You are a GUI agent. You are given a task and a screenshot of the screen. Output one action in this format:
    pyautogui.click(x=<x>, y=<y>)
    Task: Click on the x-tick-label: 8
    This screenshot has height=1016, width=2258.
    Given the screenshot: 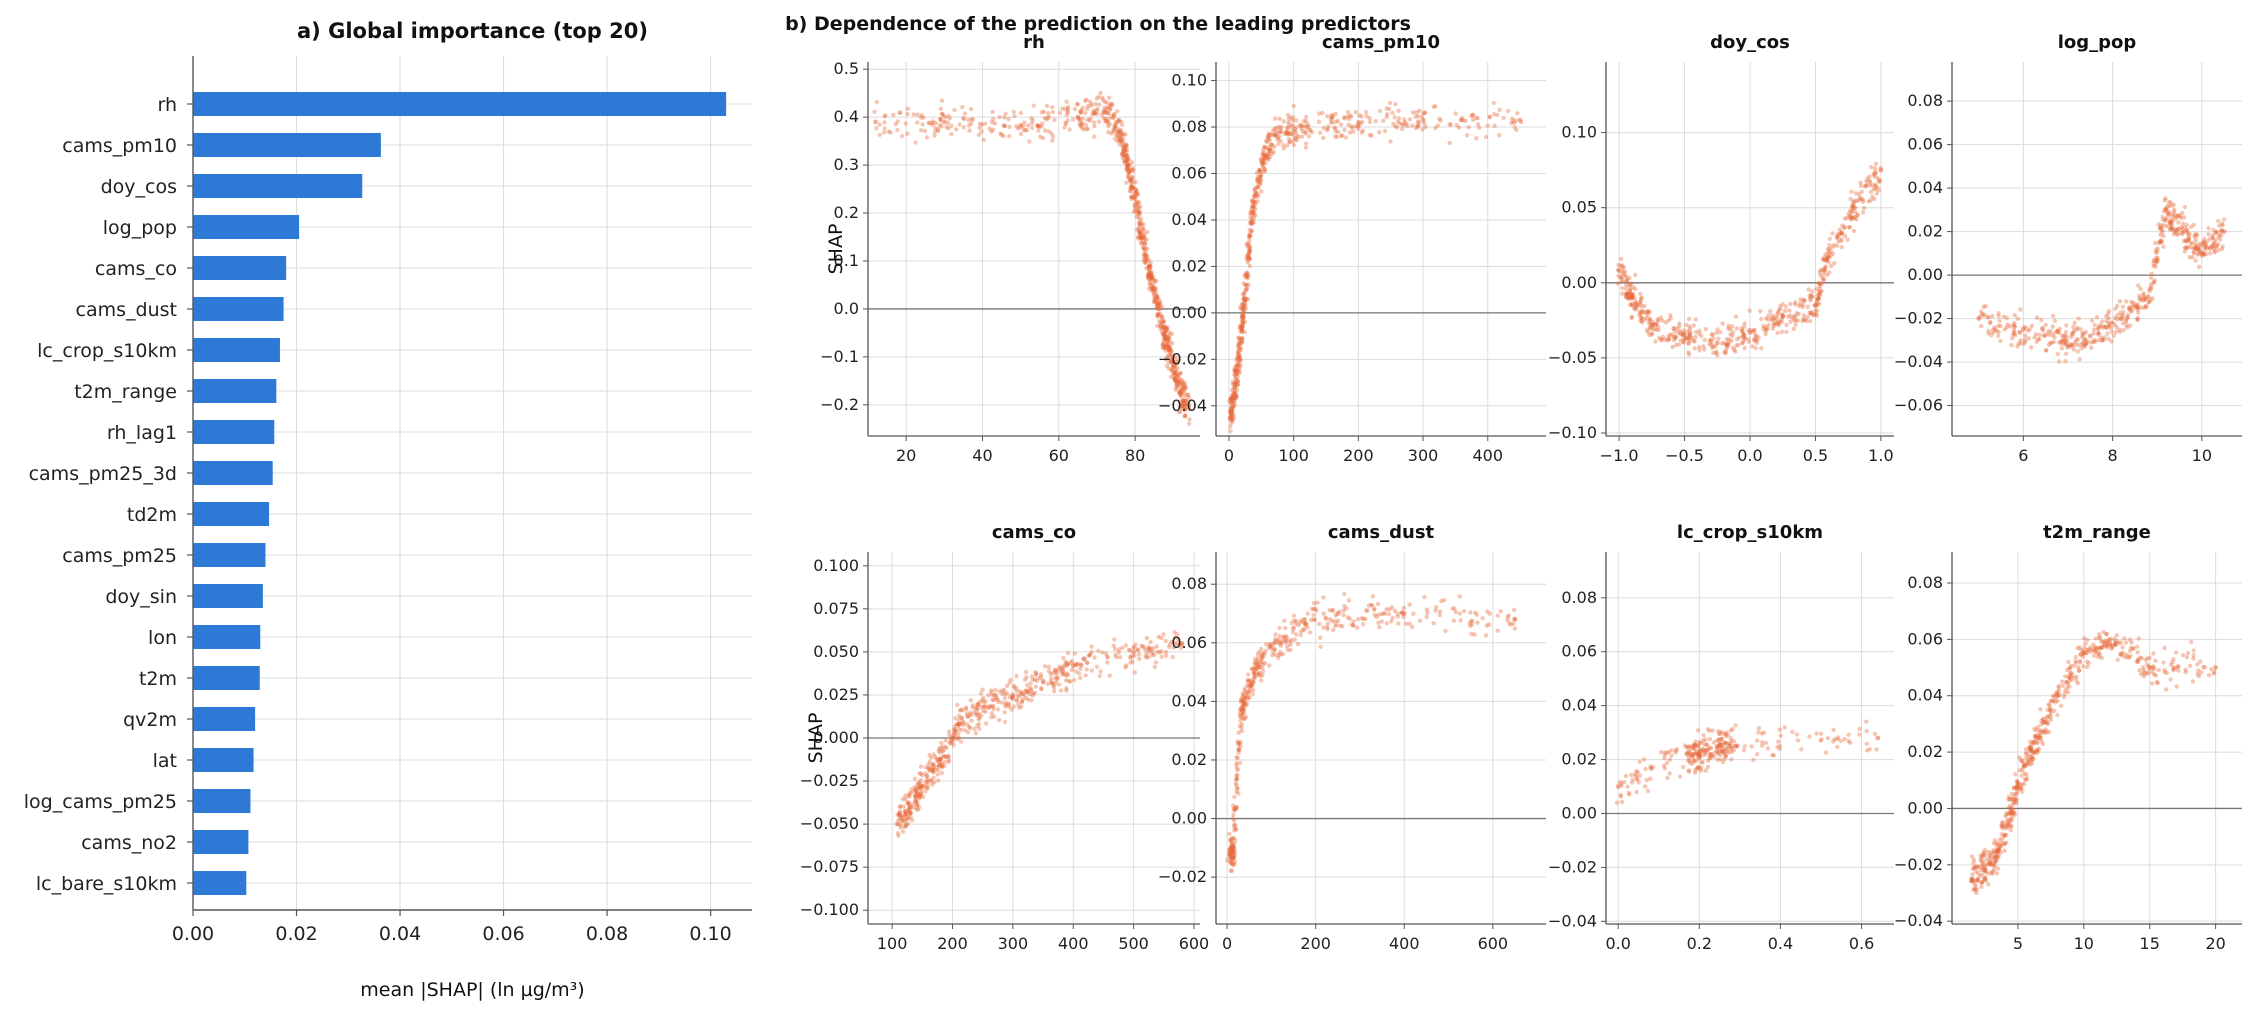 What is the action you would take?
    pyautogui.click(x=2113, y=455)
    